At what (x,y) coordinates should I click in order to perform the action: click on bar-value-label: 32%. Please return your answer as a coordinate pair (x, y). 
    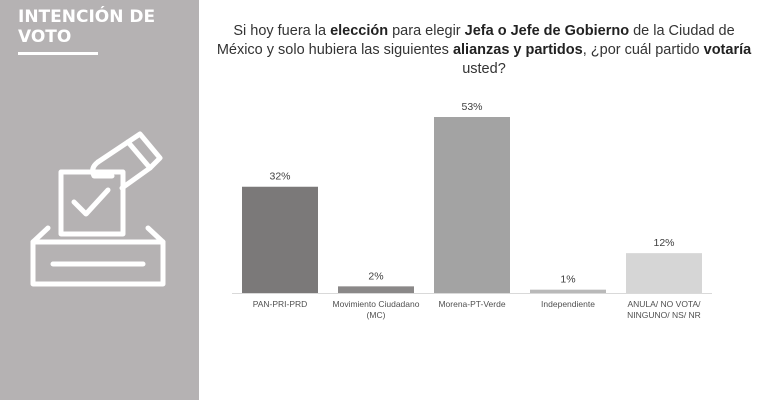
    Looking at the image, I should click on (279, 177).